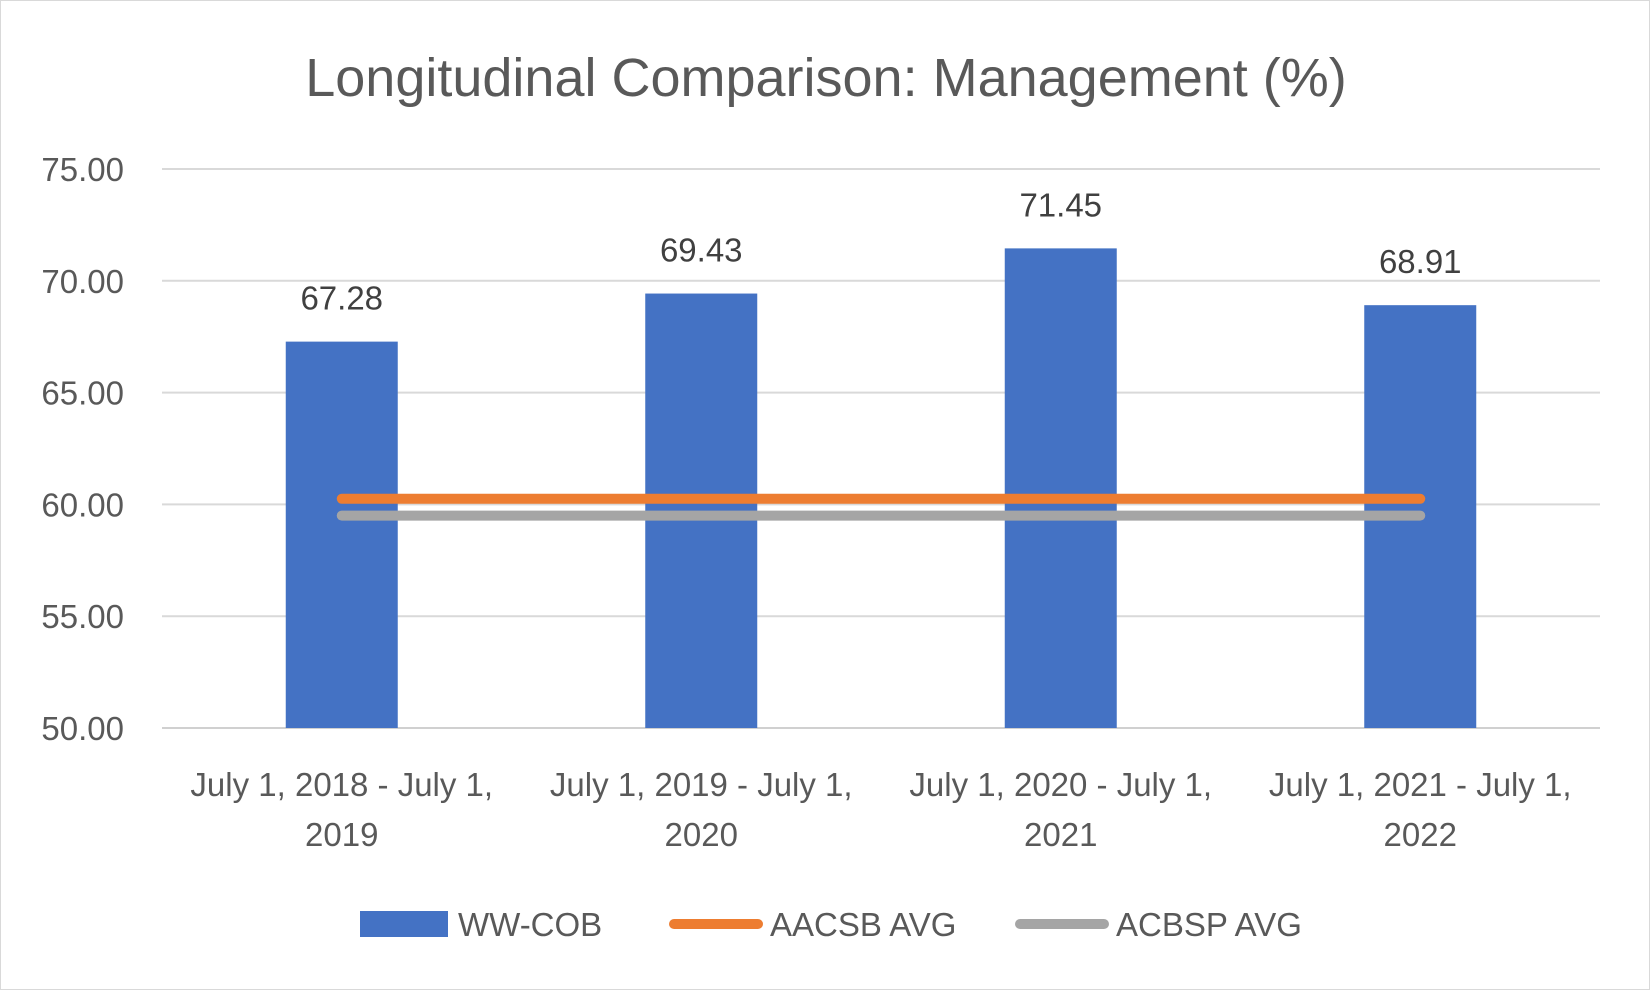 Image resolution: width=1652 pixels, height=992 pixels. Describe the element at coordinates (82, 616) in the screenshot. I see `y-tick-label: 55.00` at that location.